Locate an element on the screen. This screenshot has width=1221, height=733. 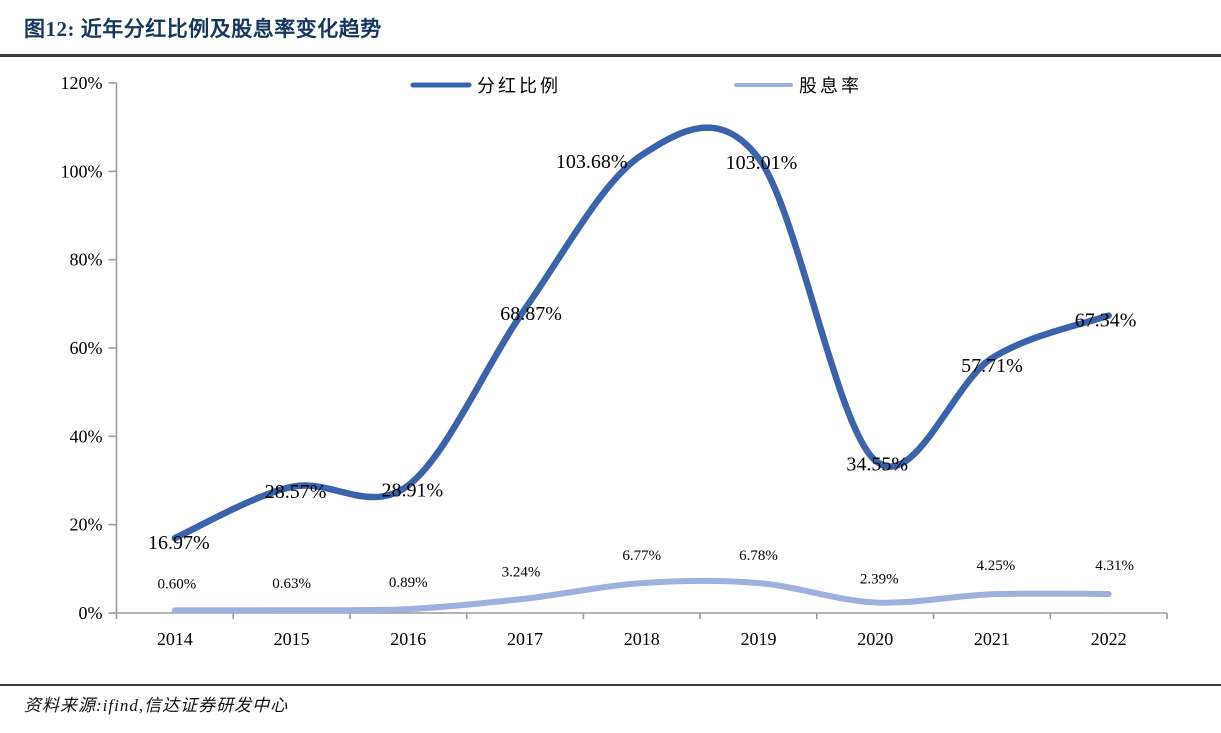
source-note: 资料来源:ifind,信达证券研发中心 is located at coordinates (156, 705).